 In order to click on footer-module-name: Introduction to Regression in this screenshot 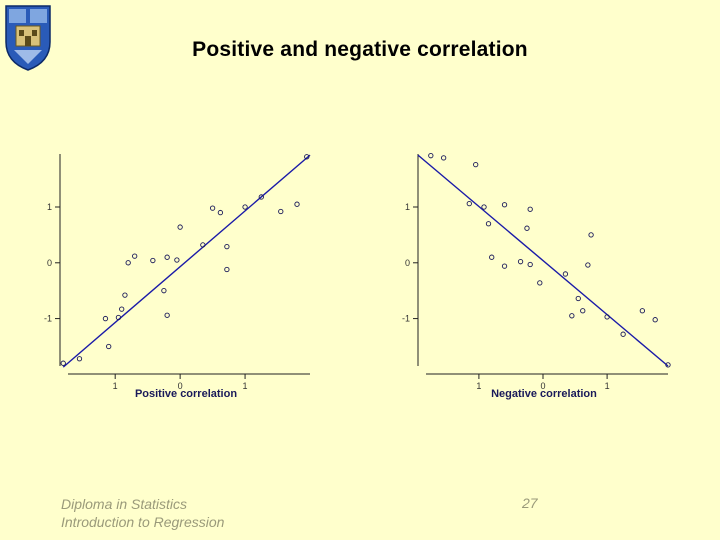, I will do `click(143, 522)`.